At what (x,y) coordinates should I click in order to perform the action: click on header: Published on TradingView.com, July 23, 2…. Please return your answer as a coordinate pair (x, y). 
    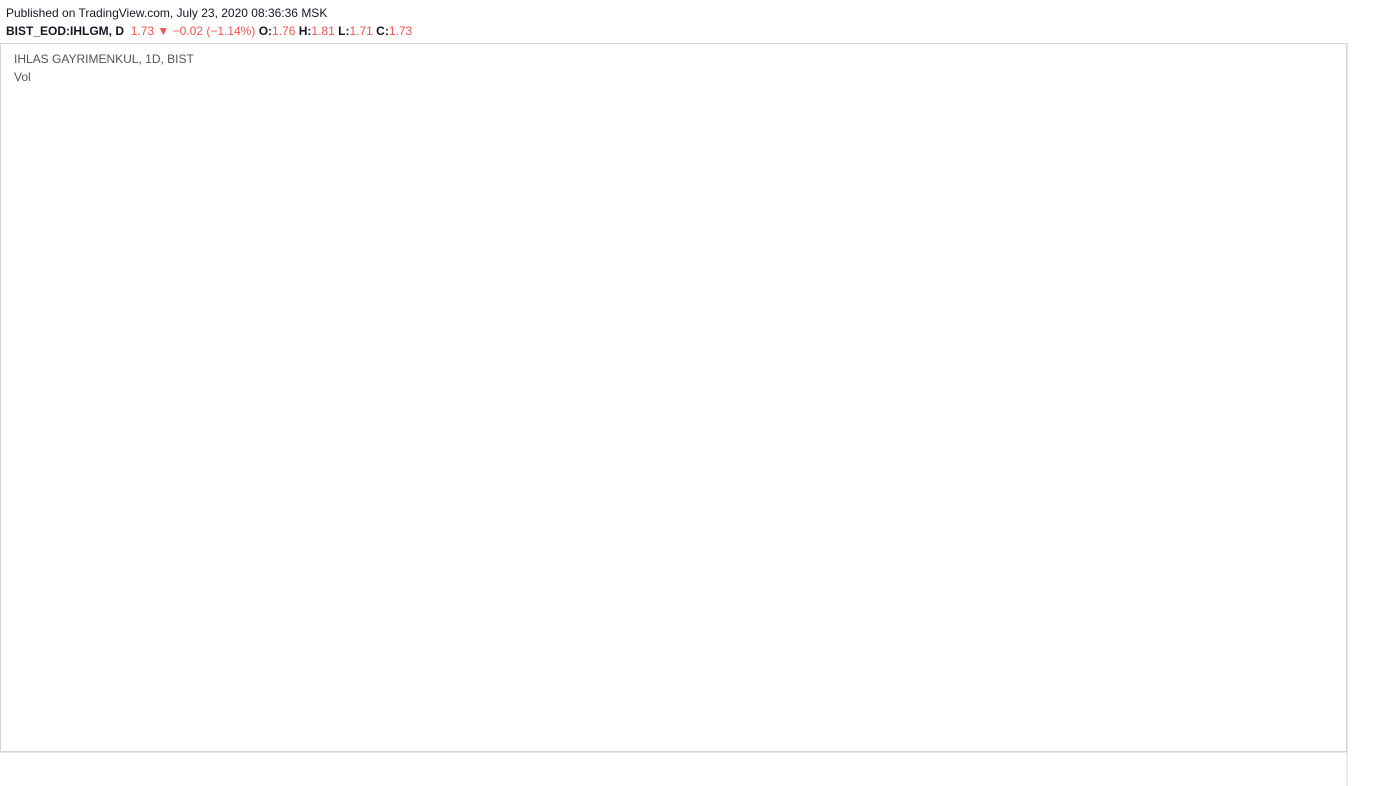
    Looking at the image, I should click on (209, 22).